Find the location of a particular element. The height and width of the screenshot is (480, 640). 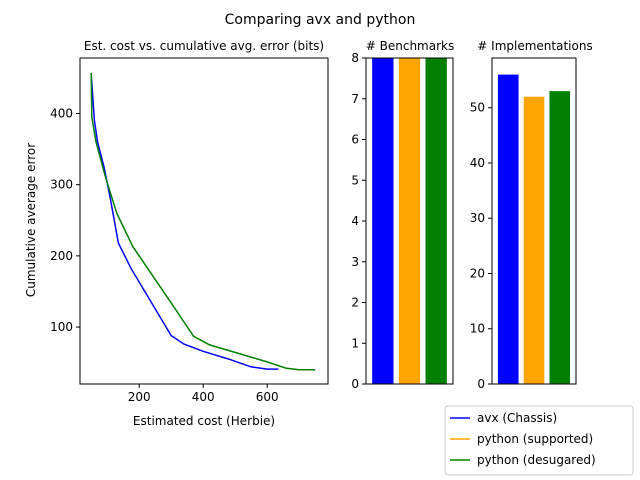

implementations-y-tick-label: 0 is located at coordinates (481, 384).